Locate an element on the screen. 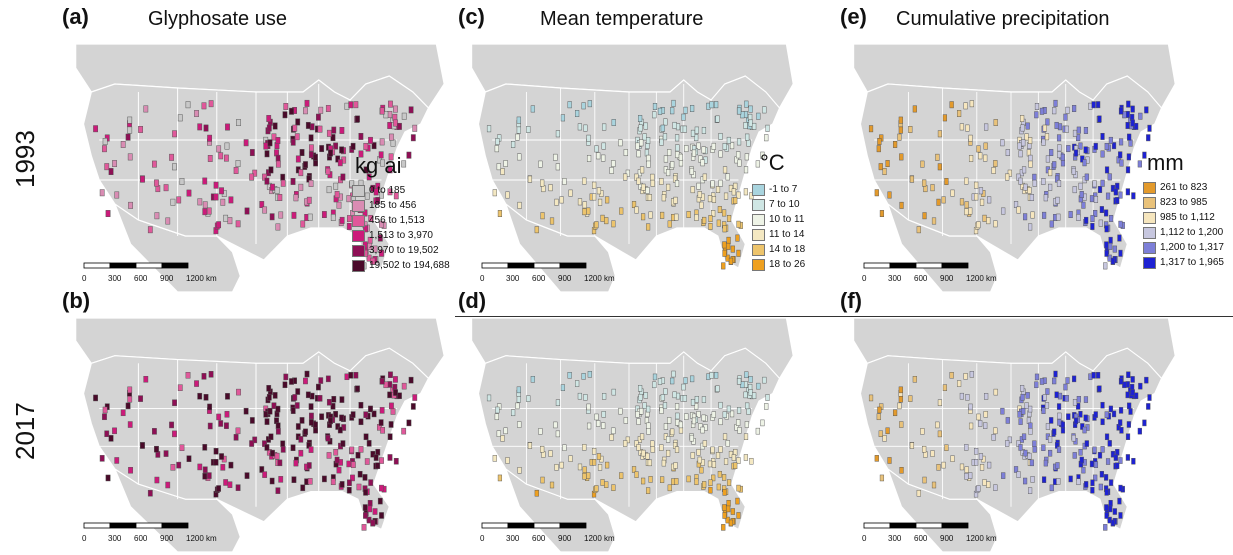 This screenshot has height=555, width=1233. scale-tick-label: 600 is located at coordinates (539, 278).